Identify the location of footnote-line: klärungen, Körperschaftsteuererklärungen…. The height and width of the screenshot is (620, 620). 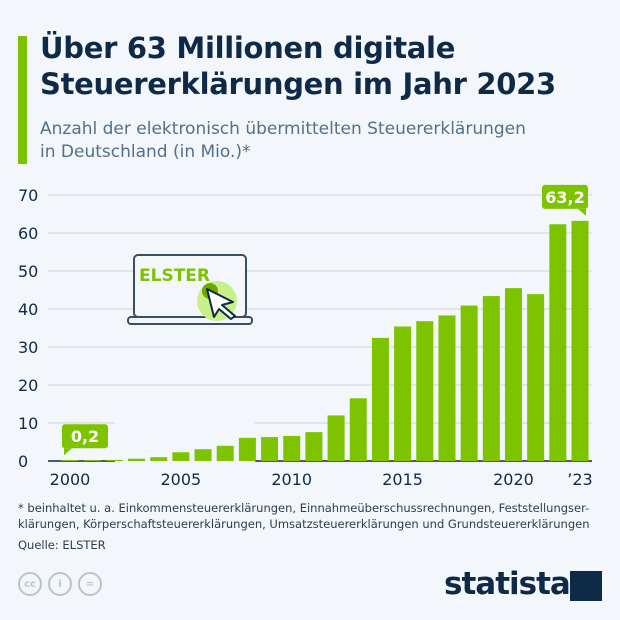
(304, 524).